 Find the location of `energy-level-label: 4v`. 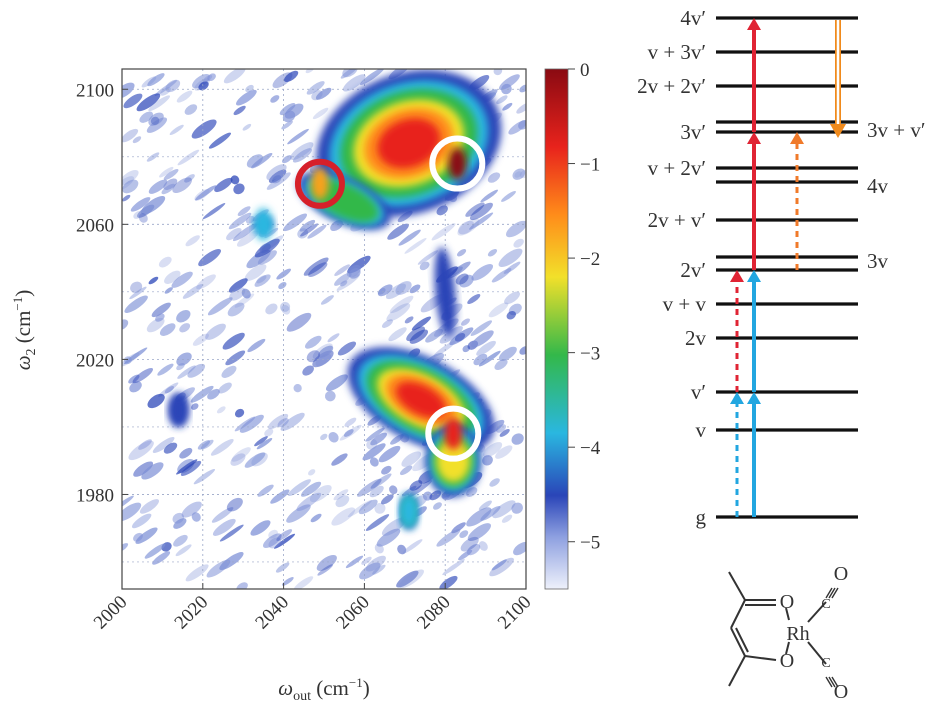

energy-level-label: 4v is located at coordinates (878, 186).